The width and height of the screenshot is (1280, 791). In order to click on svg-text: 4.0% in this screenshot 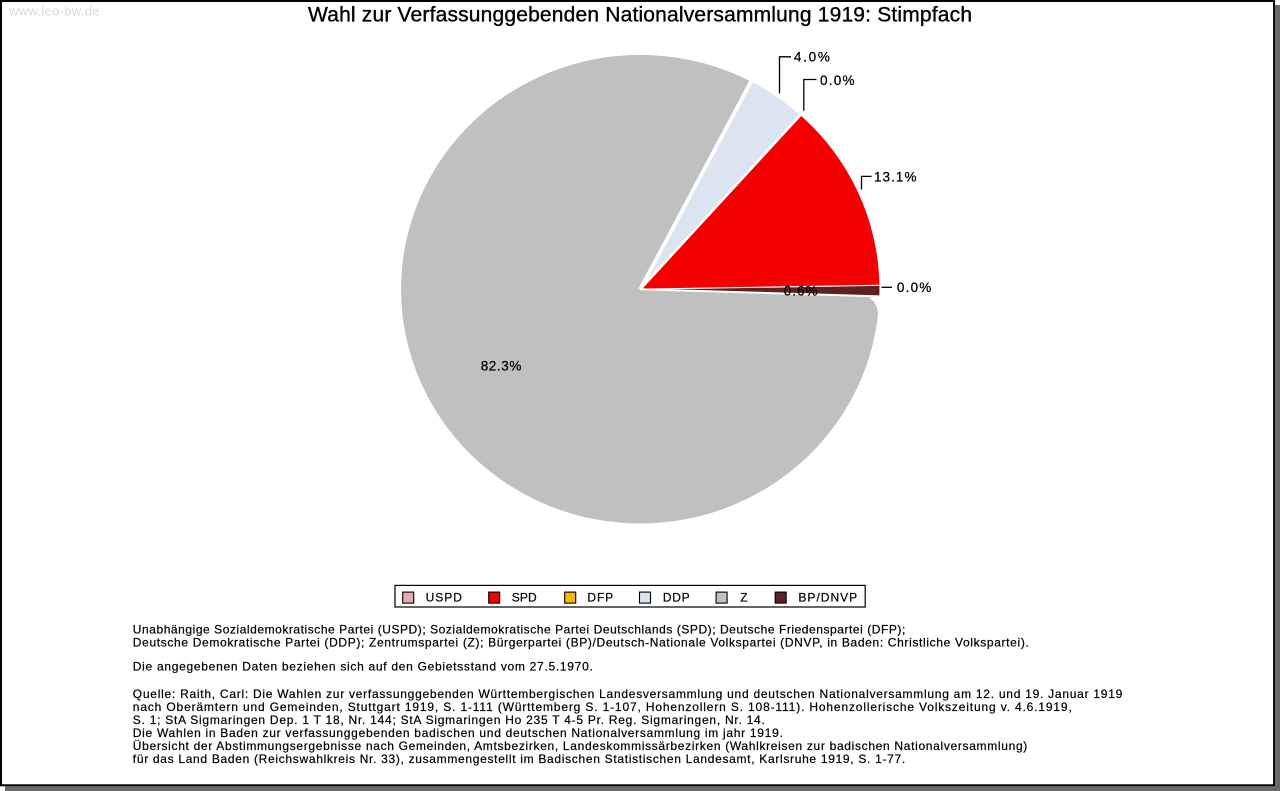, I will do `click(812, 56)`.